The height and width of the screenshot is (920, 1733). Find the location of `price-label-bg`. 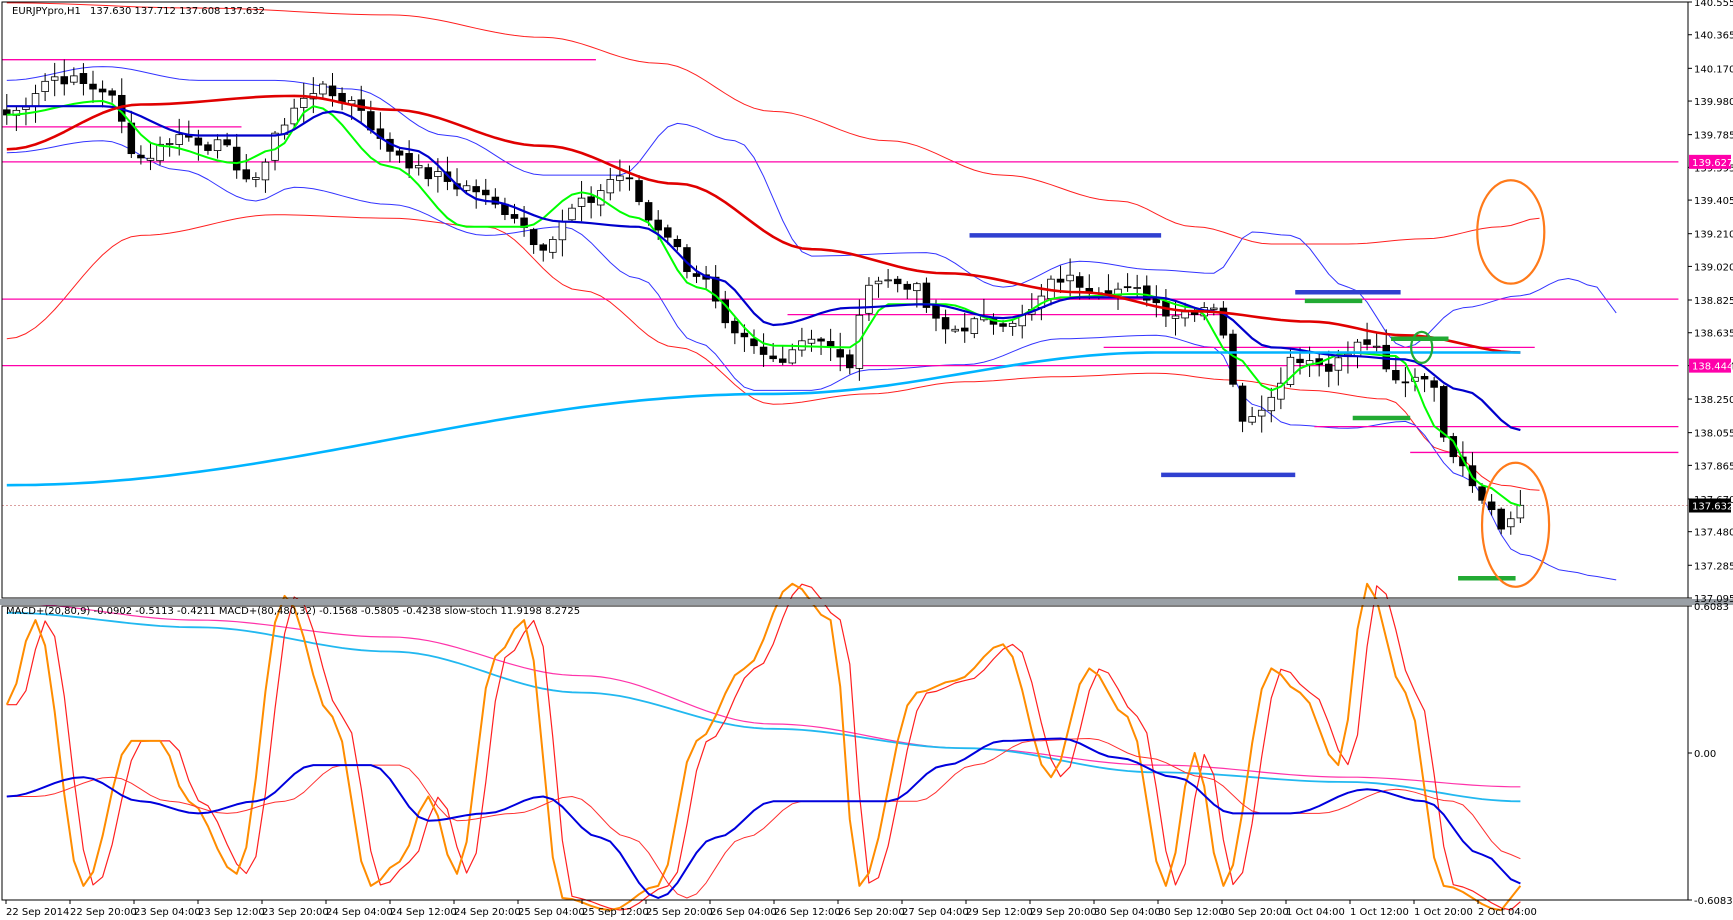

price-label-bg is located at coordinates (1710, 505).